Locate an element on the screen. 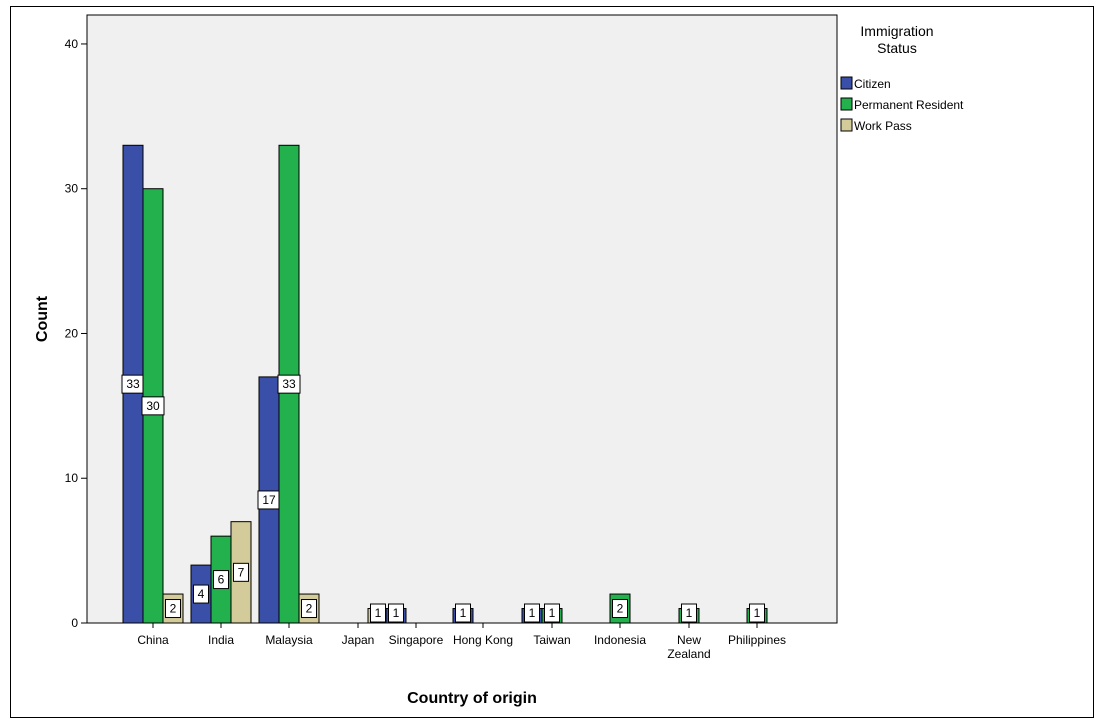  x-tick-label: Philippines is located at coordinates (757, 640).